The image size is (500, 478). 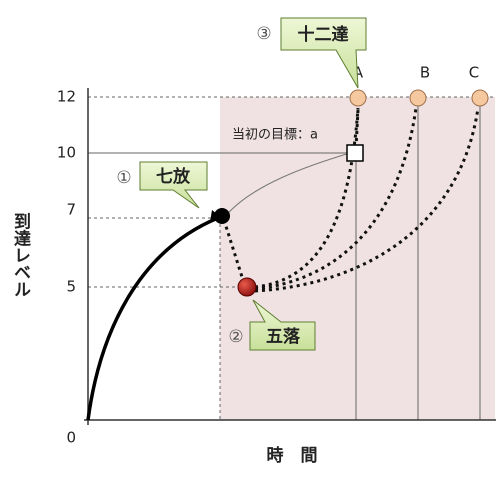 What do you see at coordinates (287, 185) in the screenshot?
I see `target-line` at bounding box center [287, 185].